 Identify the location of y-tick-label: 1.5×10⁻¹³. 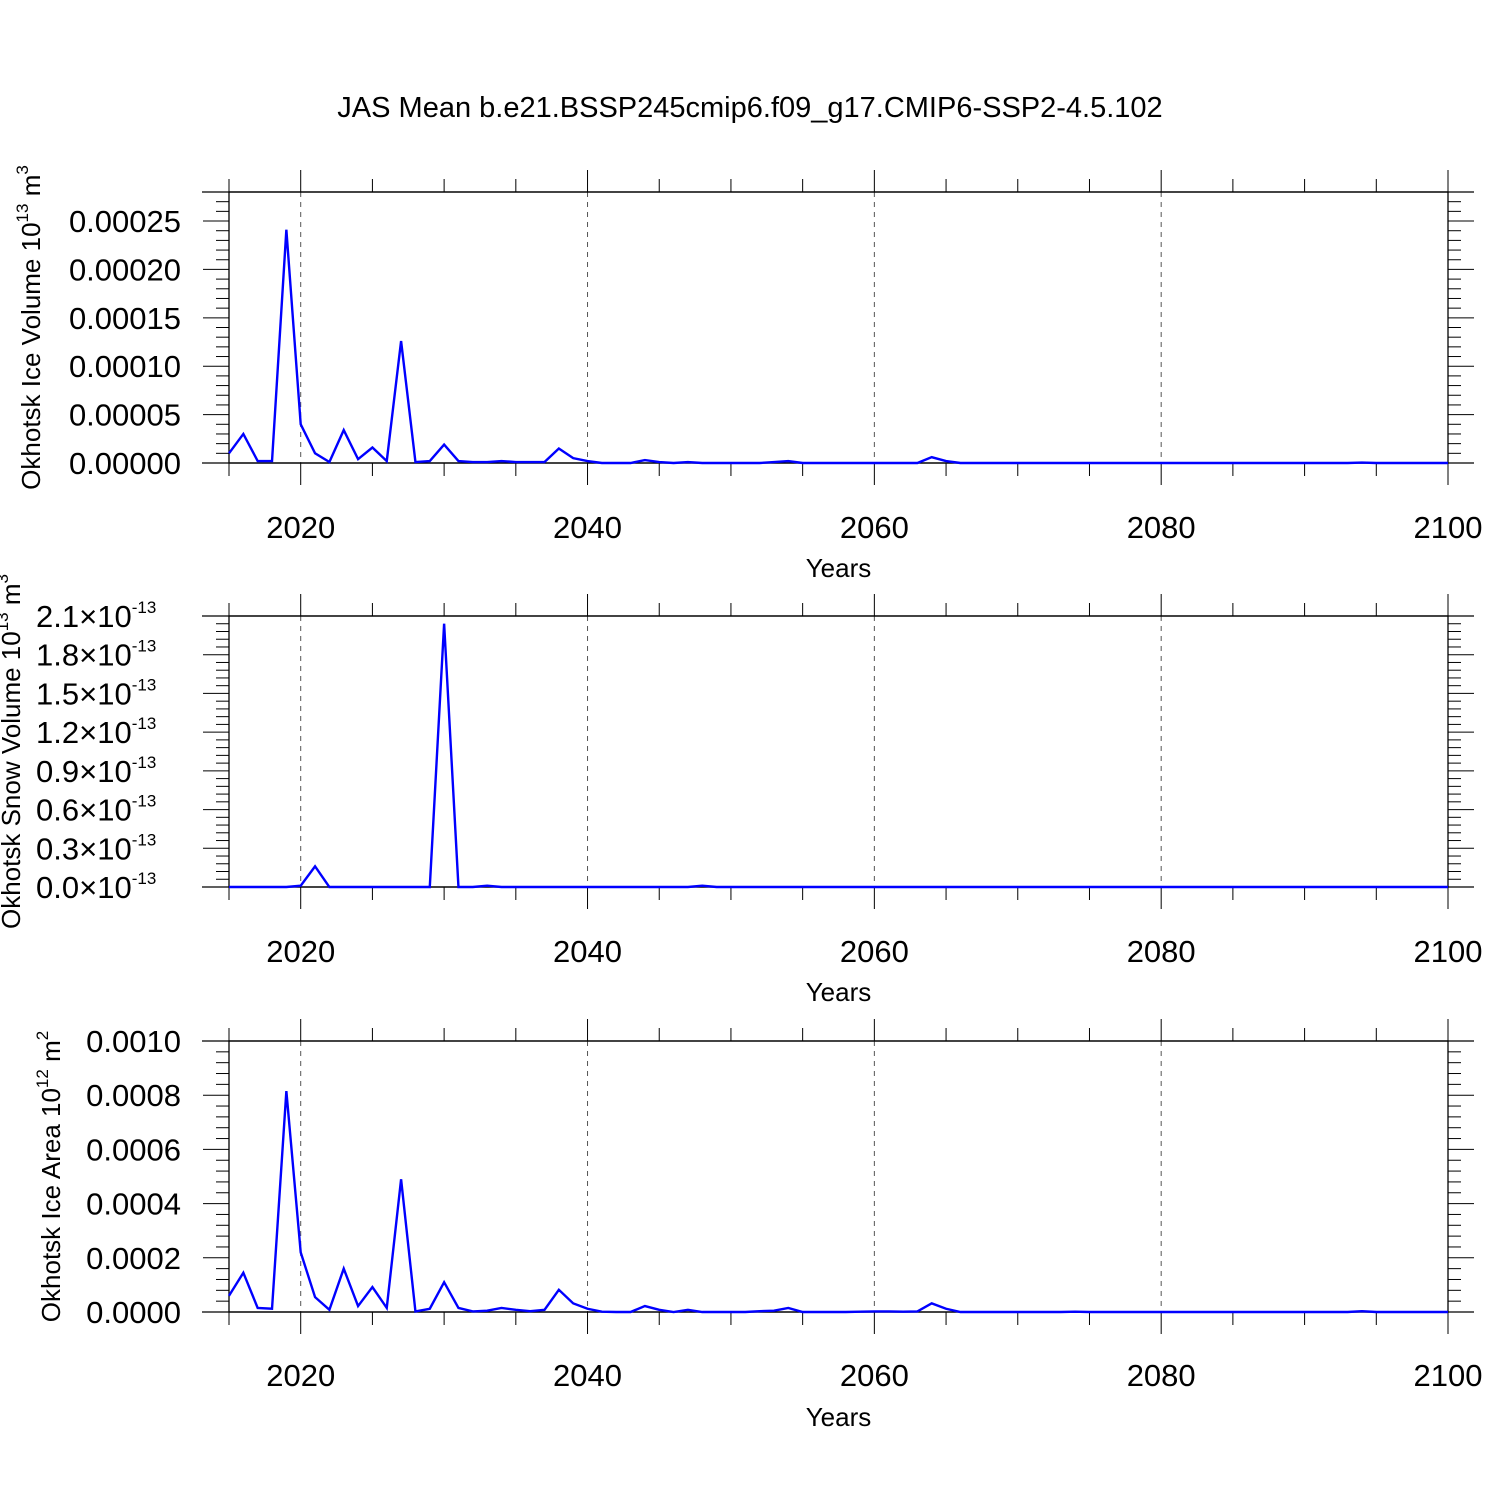
(96, 693).